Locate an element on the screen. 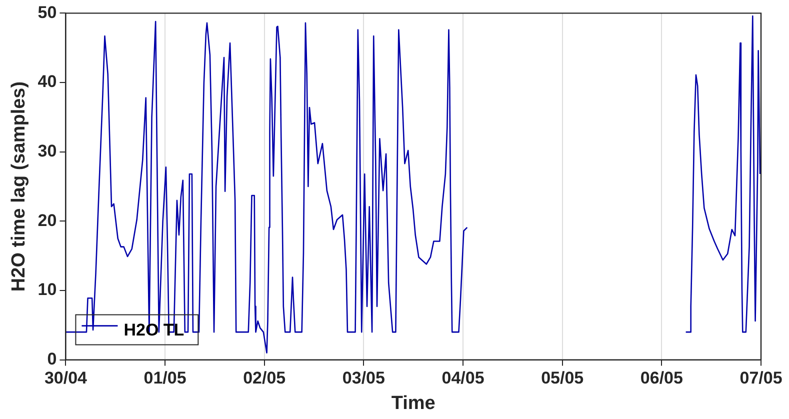 The height and width of the screenshot is (419, 789). x-tick-label: 02/05 is located at coordinates (264, 378).